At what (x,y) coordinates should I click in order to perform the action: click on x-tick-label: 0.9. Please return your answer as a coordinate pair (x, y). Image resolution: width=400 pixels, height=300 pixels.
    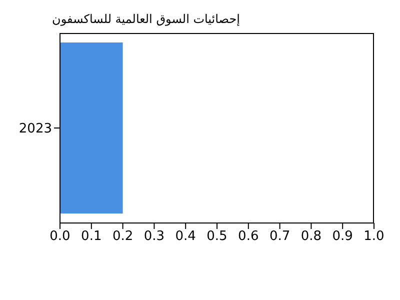
    Looking at the image, I should click on (342, 236).